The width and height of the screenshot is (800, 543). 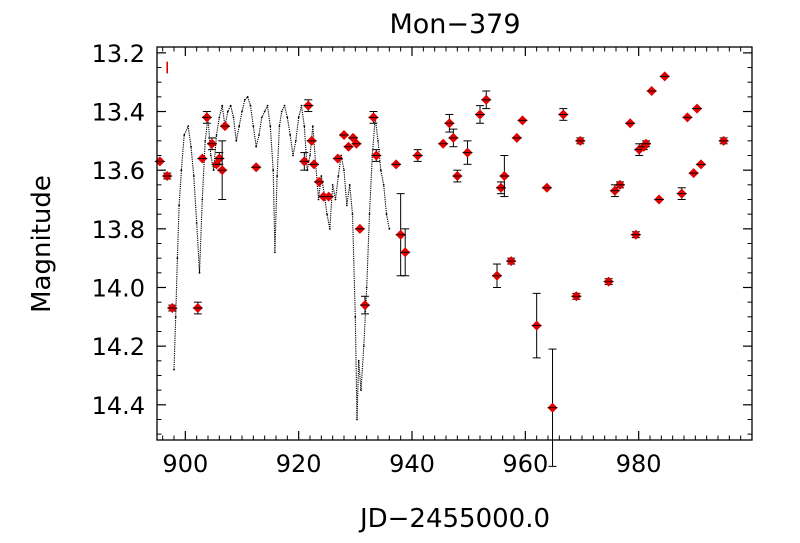 I want to click on y-tick-label: 13.6, so click(x=118, y=171).